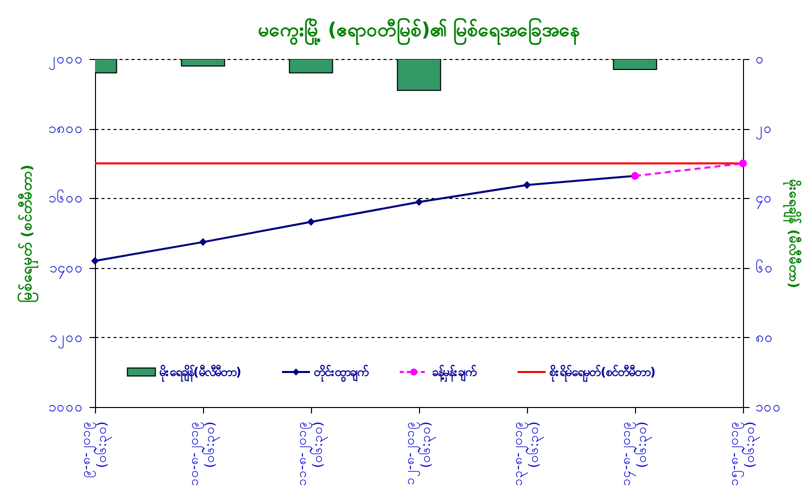 The height and width of the screenshot is (489, 809). I want to click on legend-label: စိုးရိမ်ရေမှတ်(စင်တီမီတာ), so click(602, 373).